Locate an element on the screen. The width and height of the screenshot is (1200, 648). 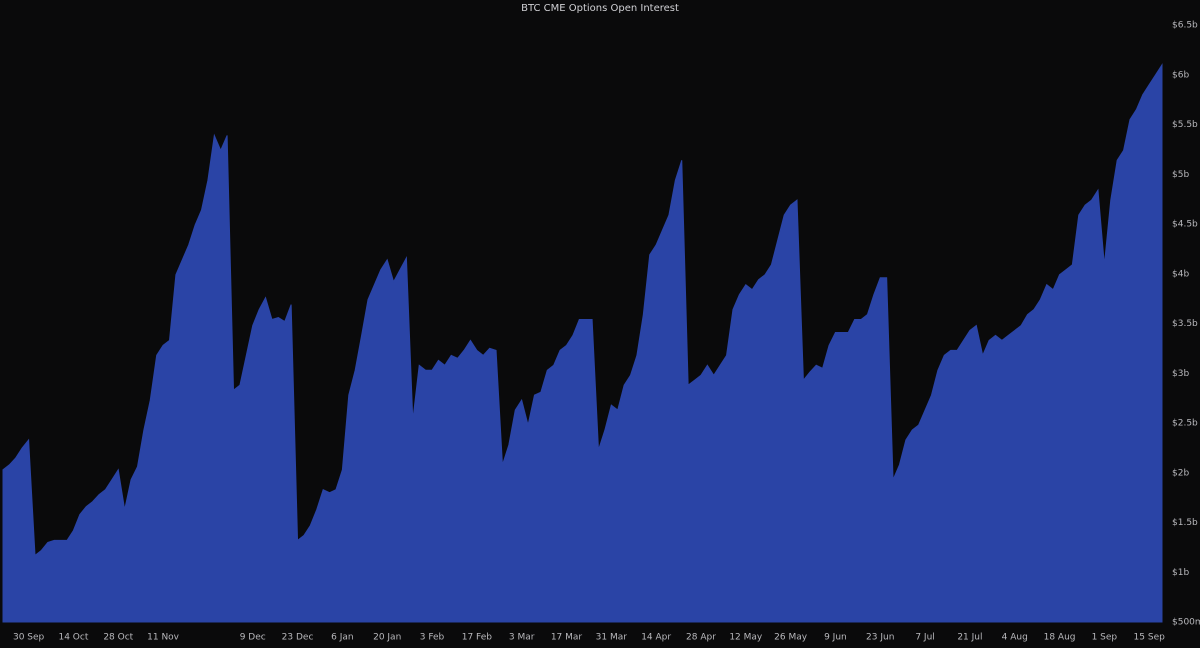
x-tick-label: 15 Sep is located at coordinates (1150, 638).